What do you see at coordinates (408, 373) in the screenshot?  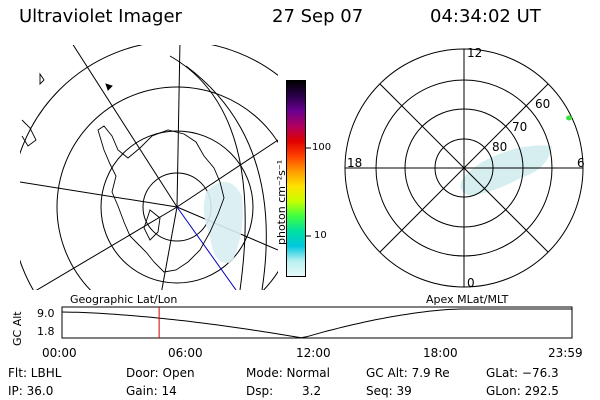 I see `status-gc-alt: GC Alt: 7.9 Re` at bounding box center [408, 373].